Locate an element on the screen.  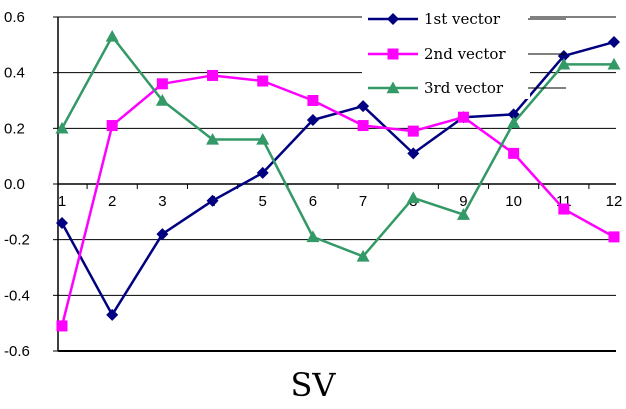
y-tick-label: 0.0 is located at coordinates (14, 184).